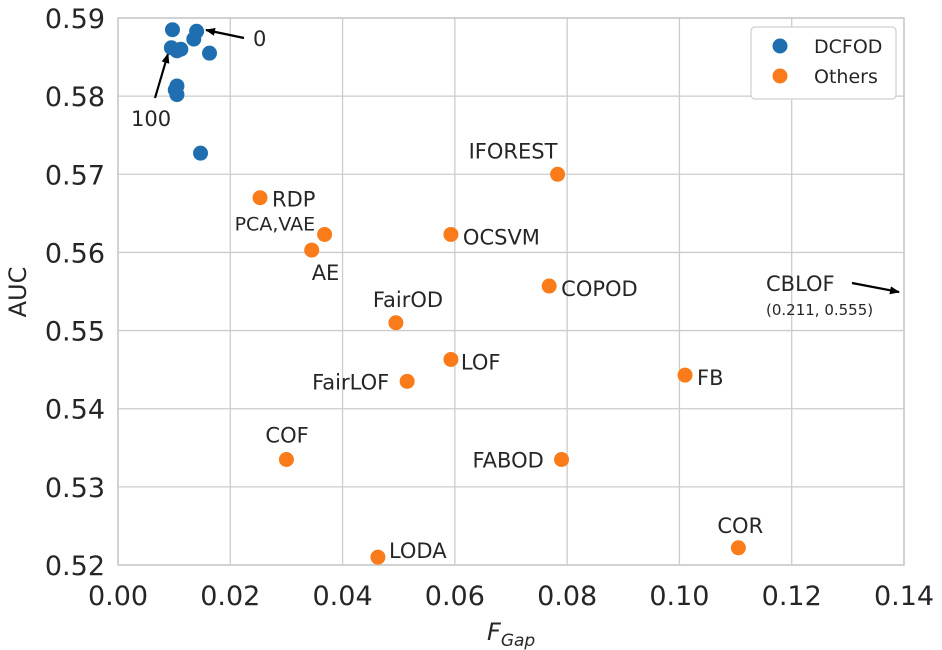 Image resolution: width=942 pixels, height=650 pixels. Describe the element at coordinates (396, 323) in the screenshot. I see `point-fairod` at that location.